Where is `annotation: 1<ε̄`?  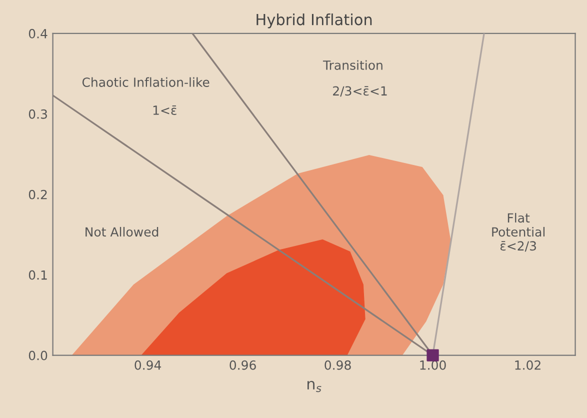
annotation: 1<ε̄ is located at coordinates (164, 110).